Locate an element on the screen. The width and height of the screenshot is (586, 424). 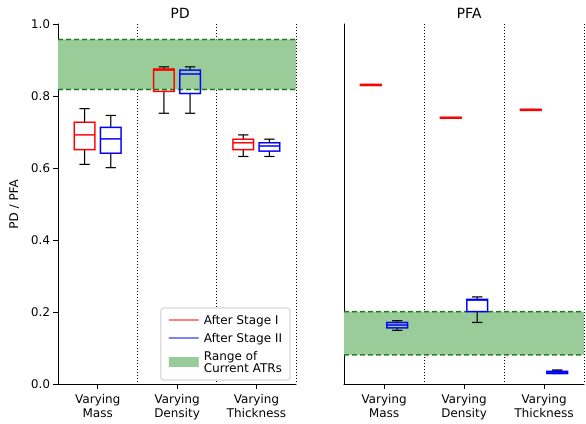
y-tick-label: 0.6 is located at coordinates (40, 168).